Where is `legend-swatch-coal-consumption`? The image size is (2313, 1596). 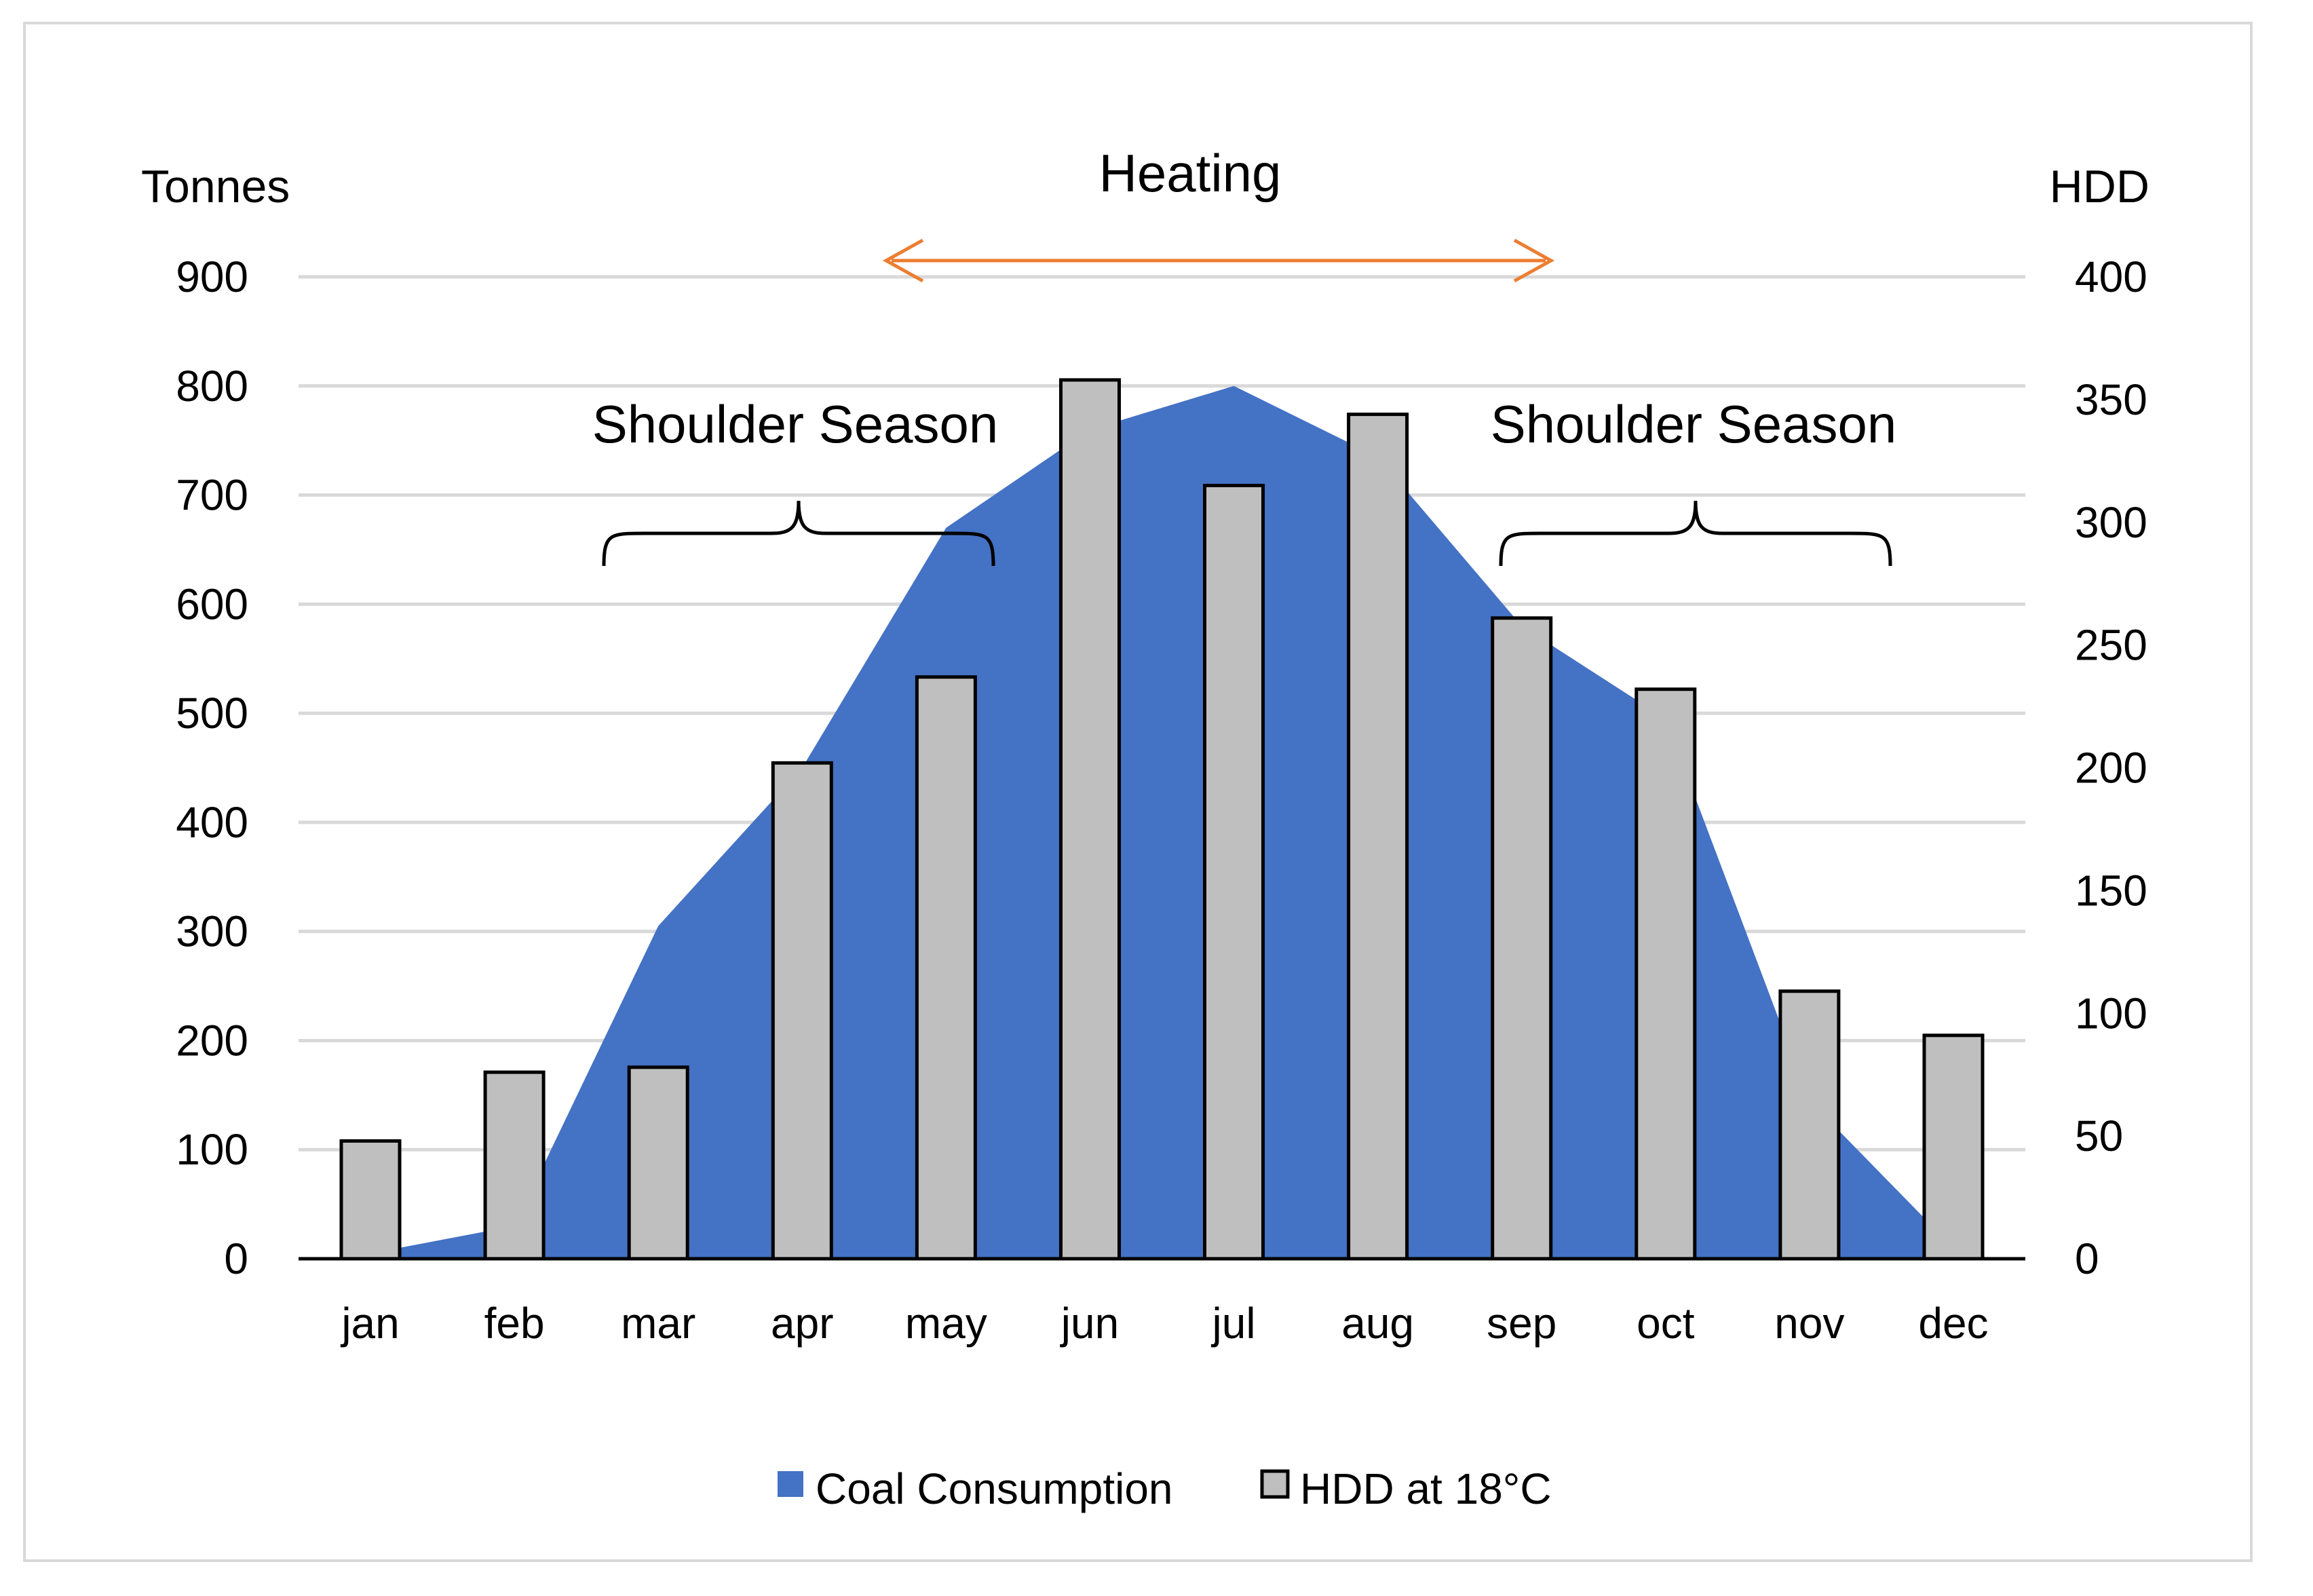 legend-swatch-coal-consumption is located at coordinates (790, 1484).